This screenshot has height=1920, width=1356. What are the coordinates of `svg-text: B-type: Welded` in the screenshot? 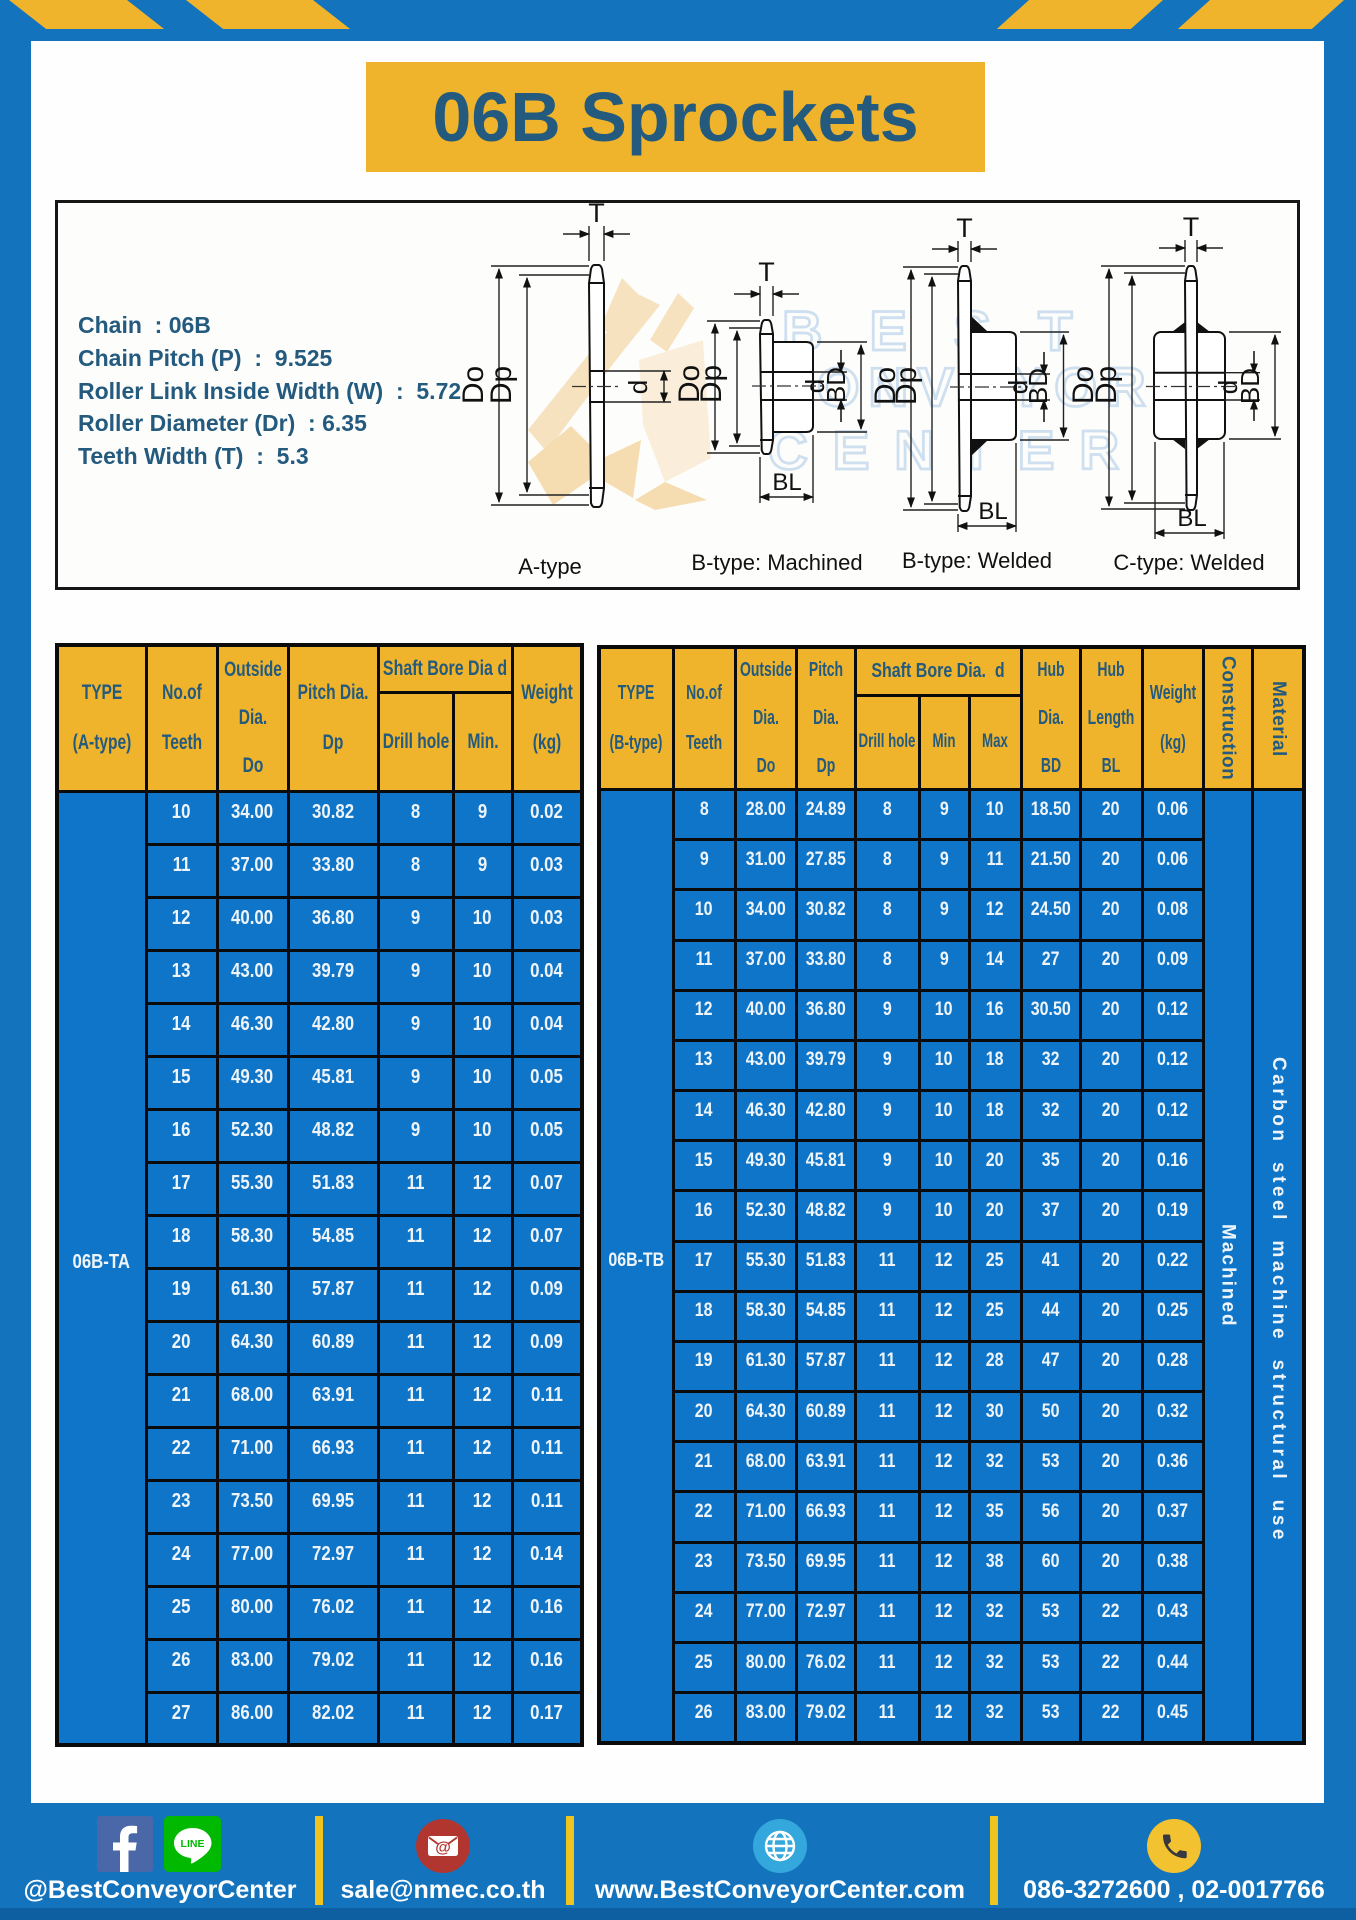 It's located at (977, 560).